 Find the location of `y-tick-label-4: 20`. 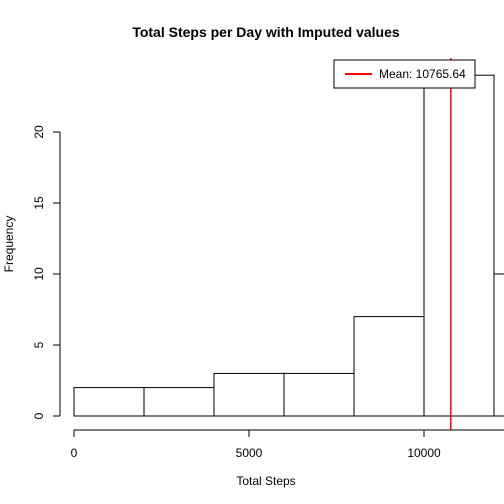

y-tick-label-4: 20 is located at coordinates (39, 132).